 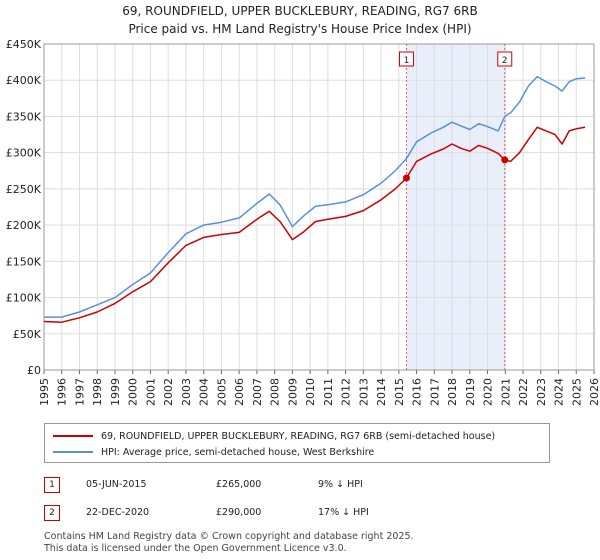 I want to click on x-tick-label: 2017, so click(x=434, y=392).